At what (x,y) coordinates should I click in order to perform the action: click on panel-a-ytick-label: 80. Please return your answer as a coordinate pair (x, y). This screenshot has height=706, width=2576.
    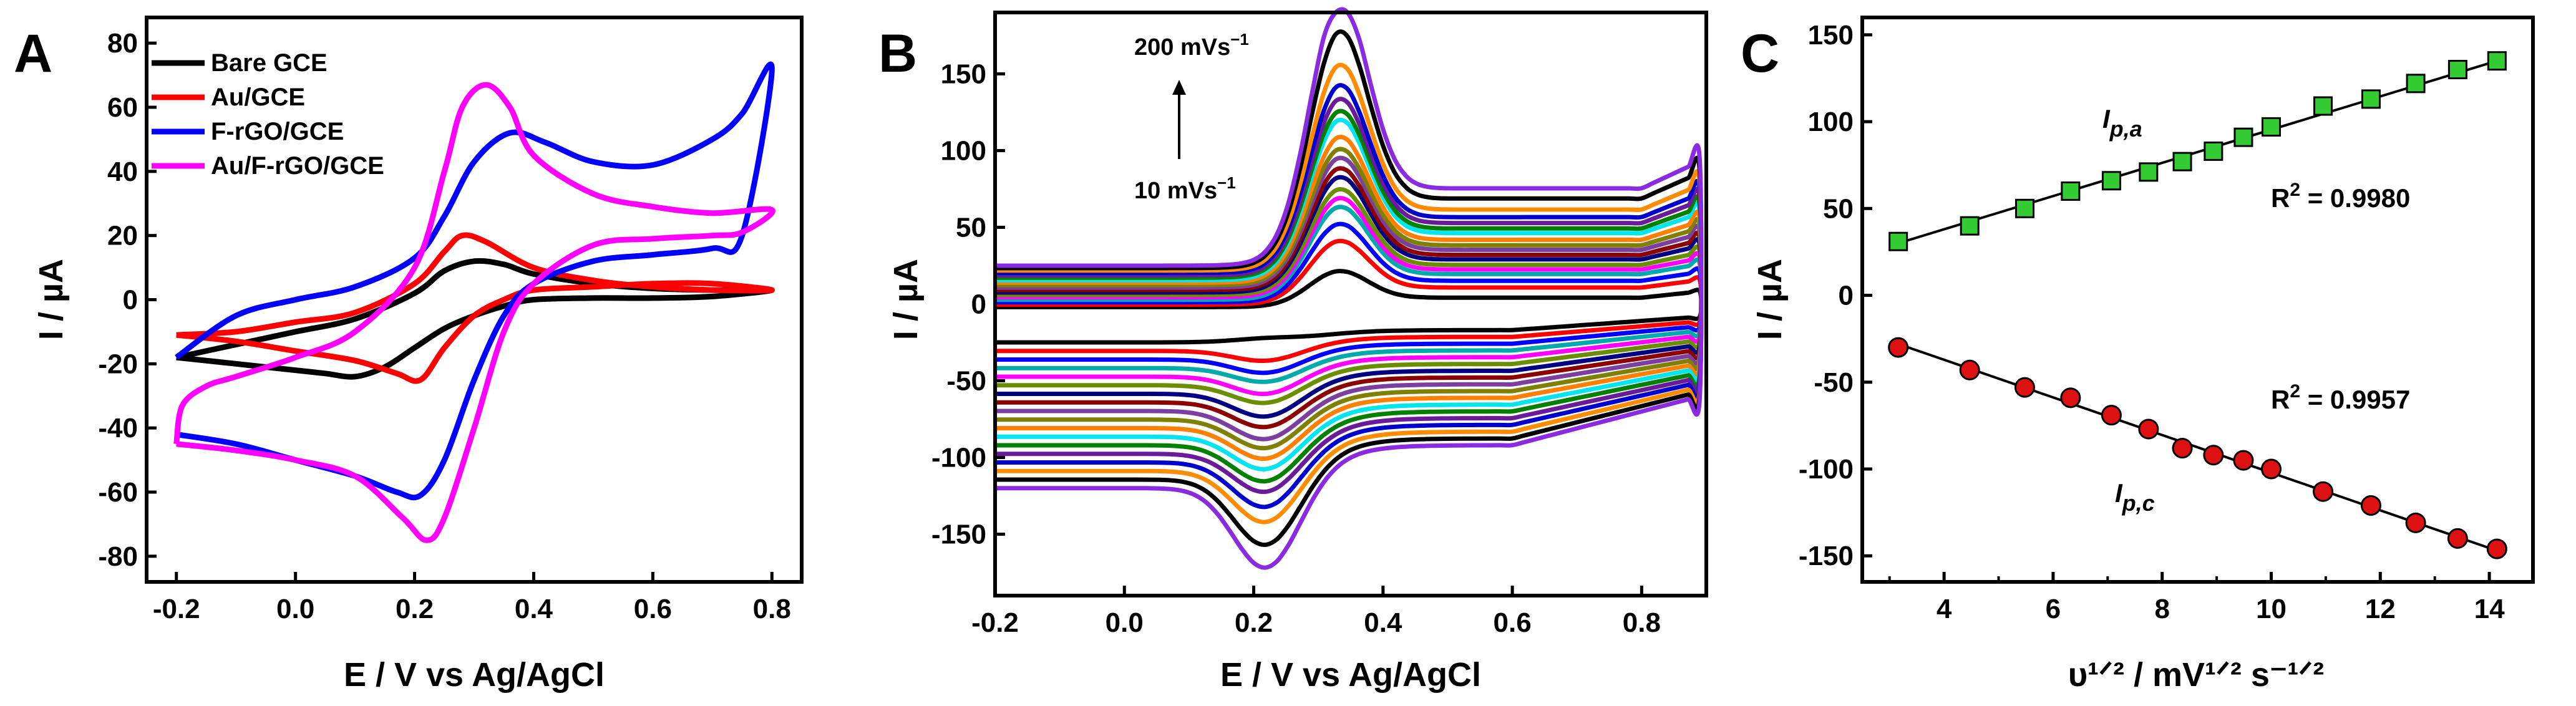
    Looking at the image, I should click on (122, 43).